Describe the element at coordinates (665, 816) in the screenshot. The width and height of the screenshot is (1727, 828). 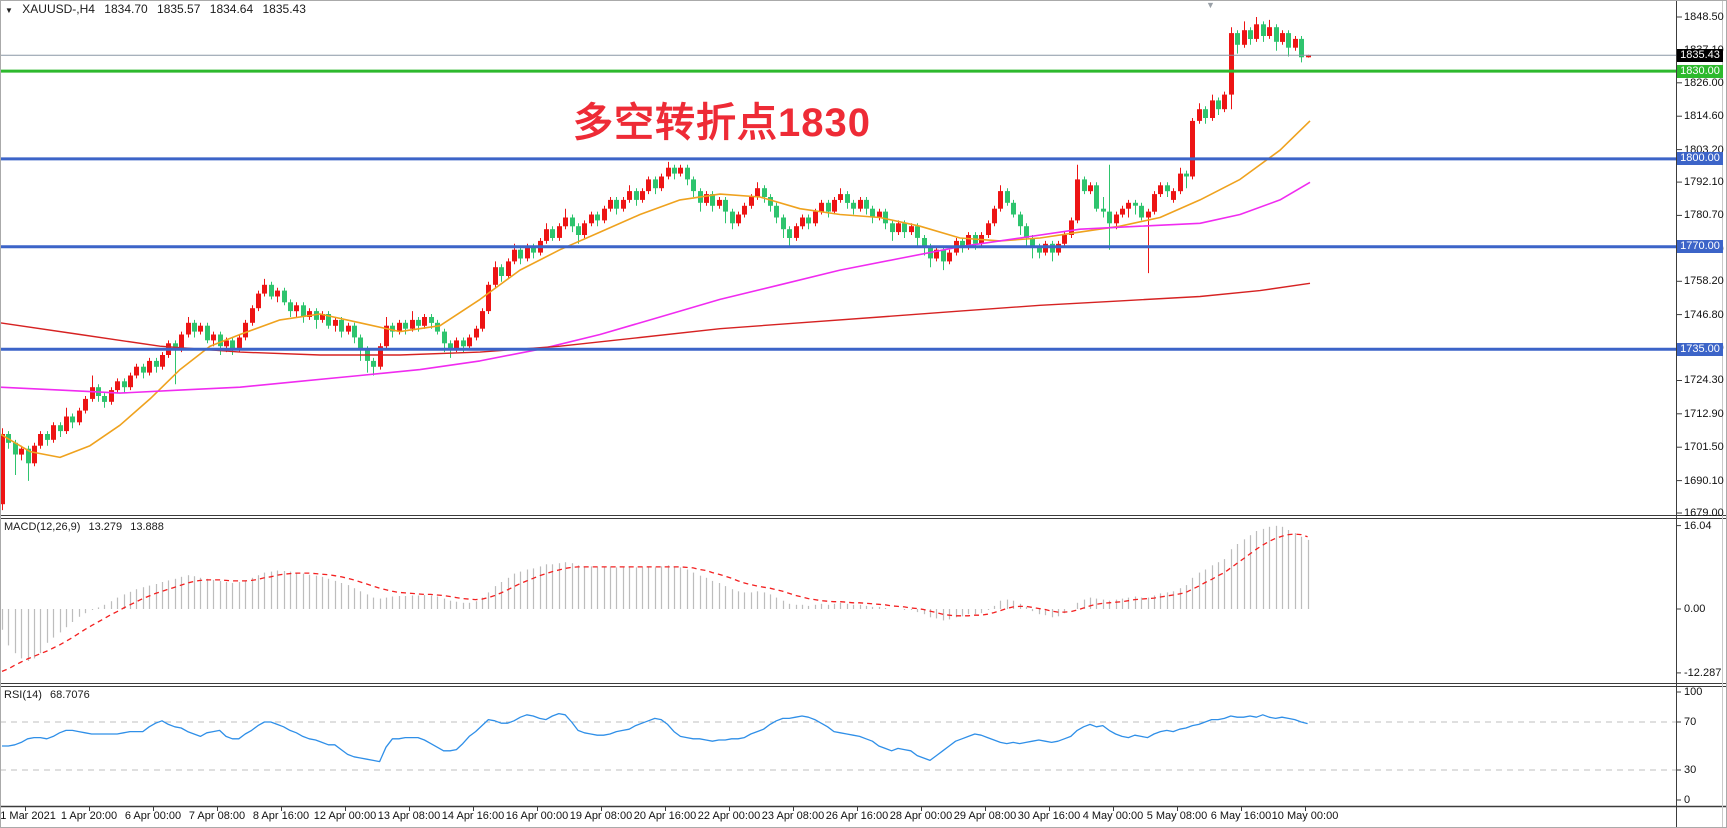
I see `date-label: 20 Apr 16:00` at that location.